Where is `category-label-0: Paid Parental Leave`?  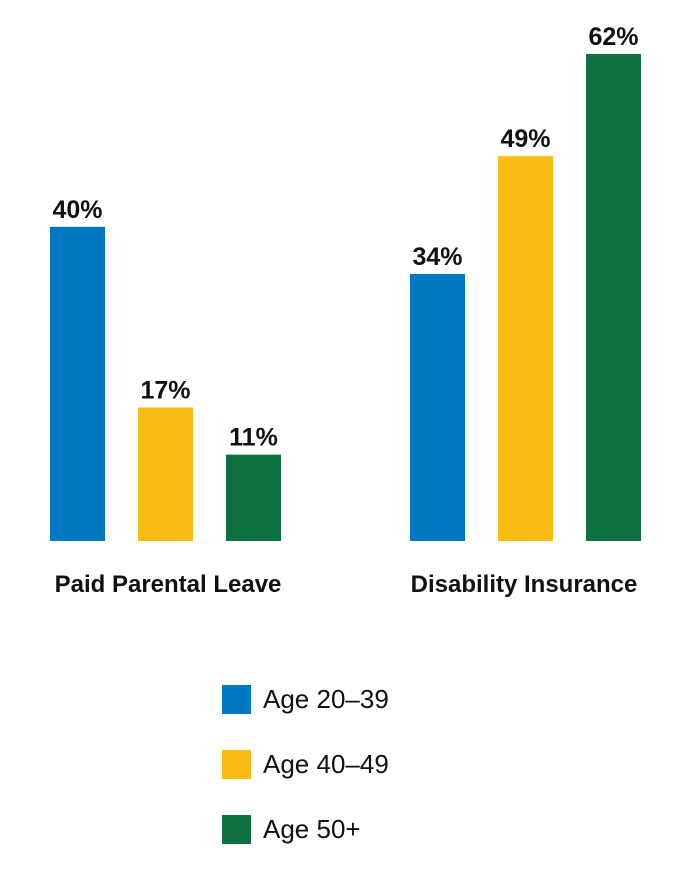
category-label-0: Paid Parental Leave is located at coordinates (168, 584).